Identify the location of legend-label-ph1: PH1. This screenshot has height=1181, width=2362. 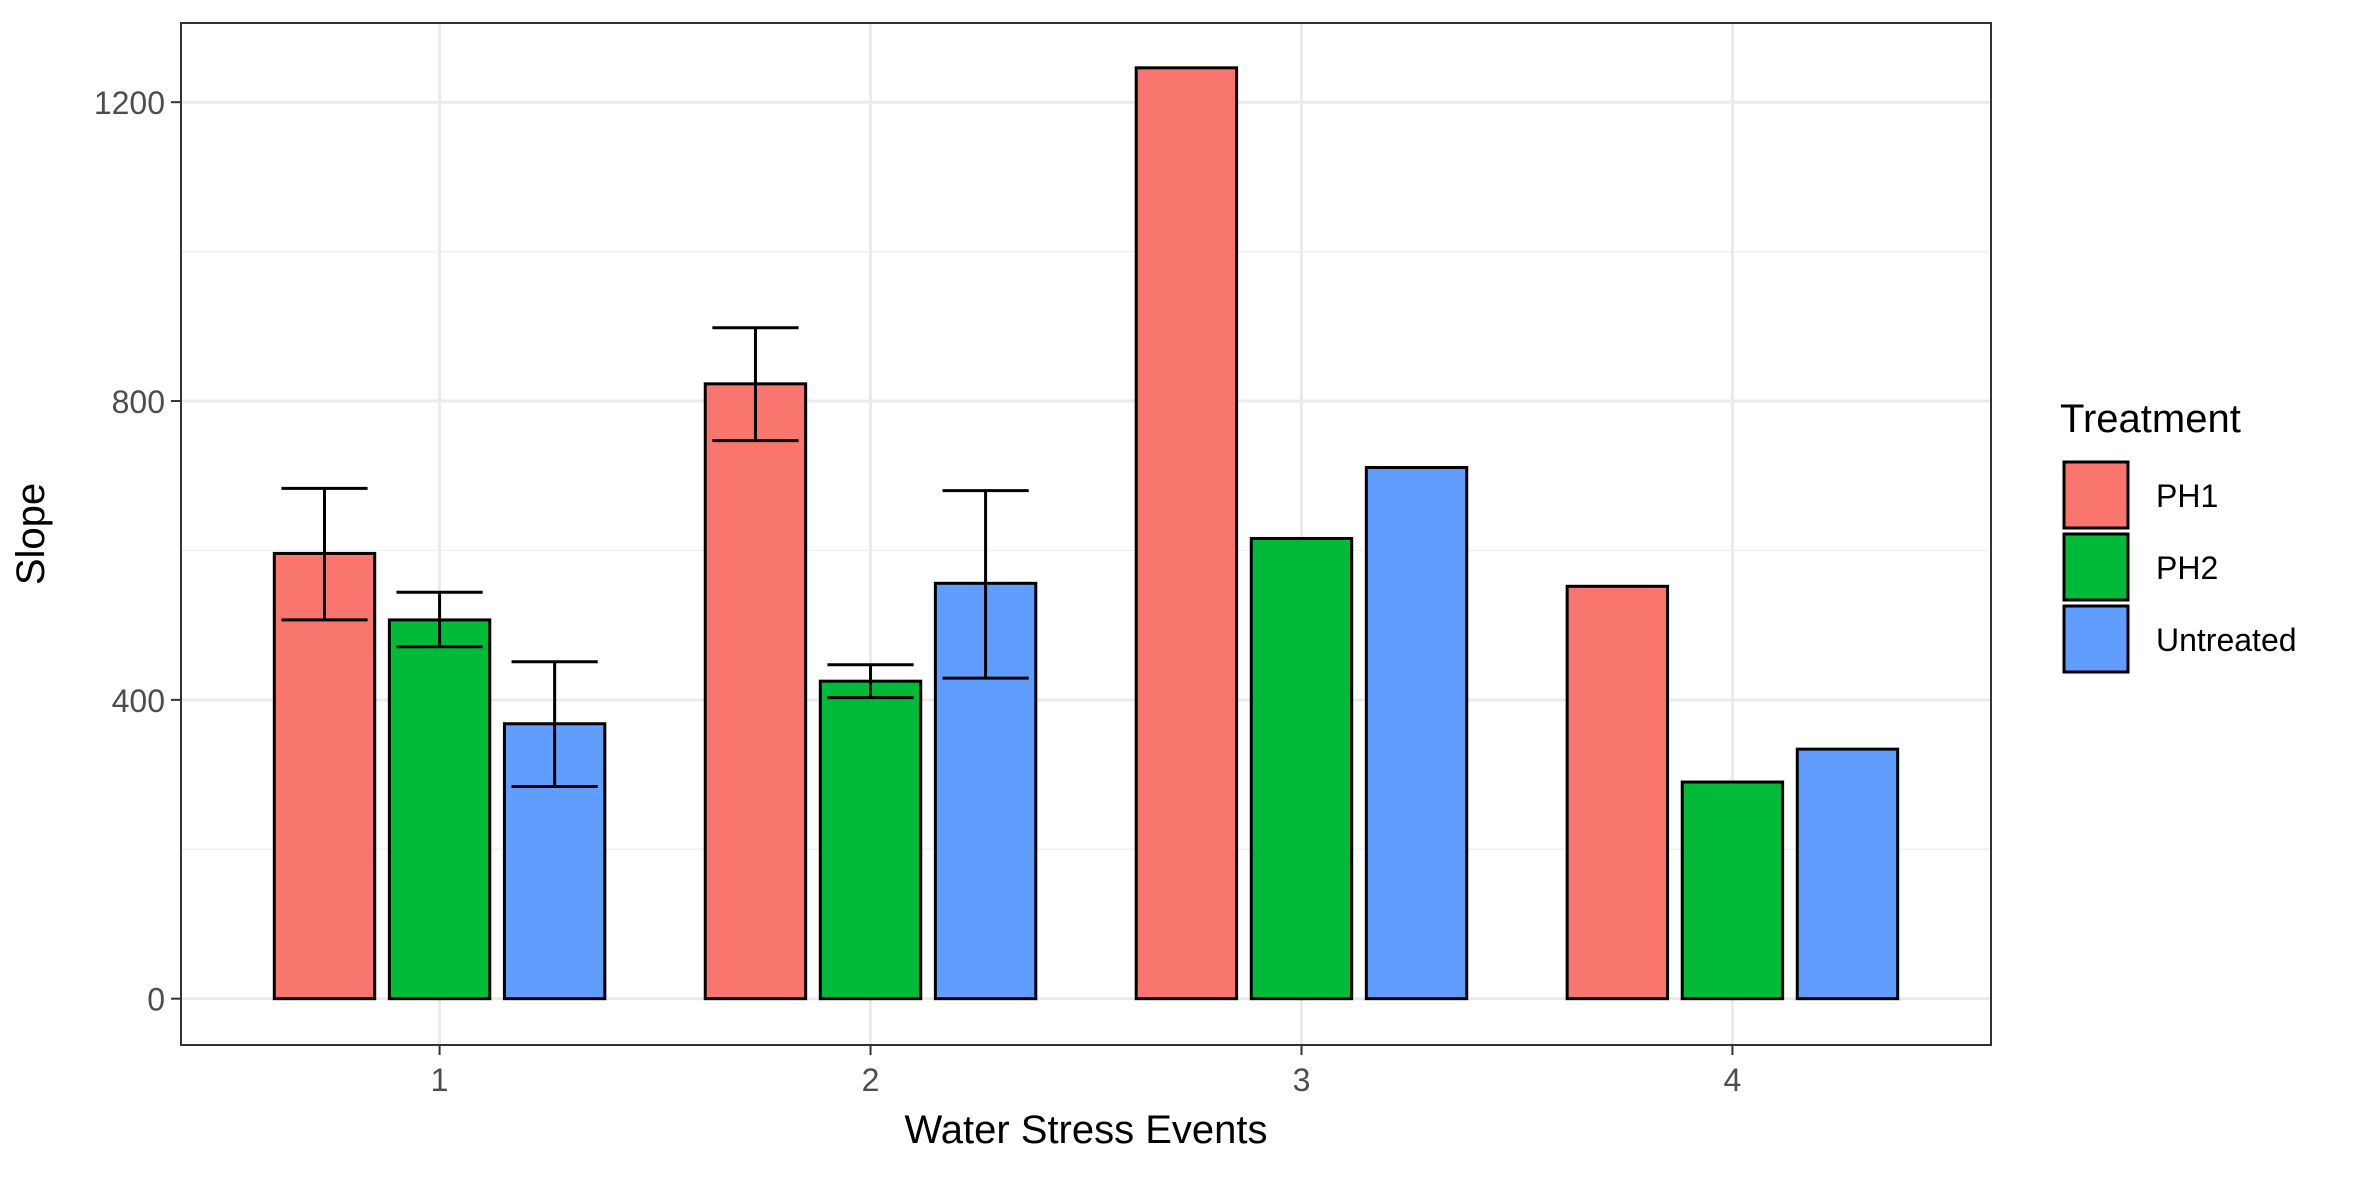
(2187, 496).